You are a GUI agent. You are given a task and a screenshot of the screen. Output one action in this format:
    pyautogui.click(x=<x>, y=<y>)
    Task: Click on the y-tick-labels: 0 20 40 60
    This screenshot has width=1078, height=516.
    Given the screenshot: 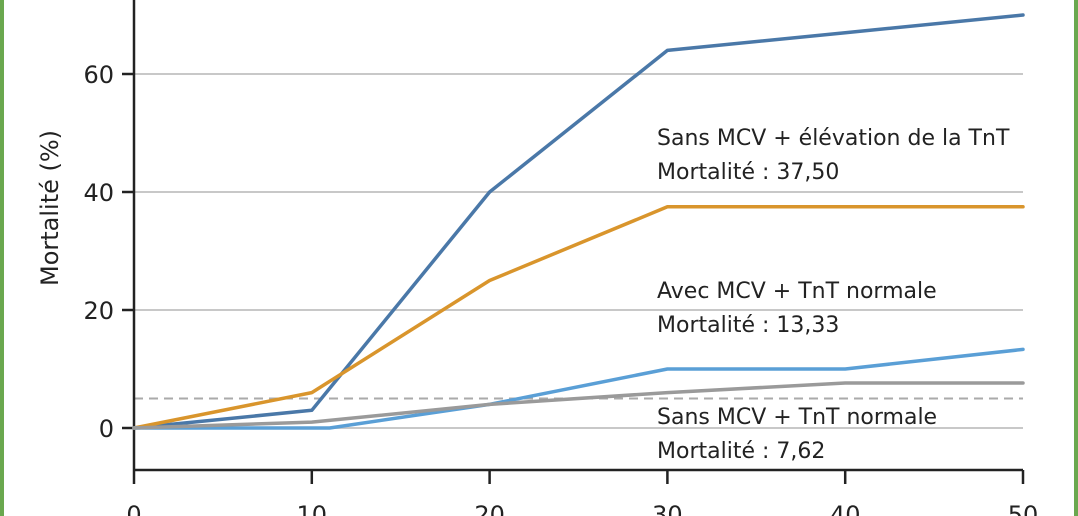 What is the action you would take?
    pyautogui.click(x=98, y=252)
    